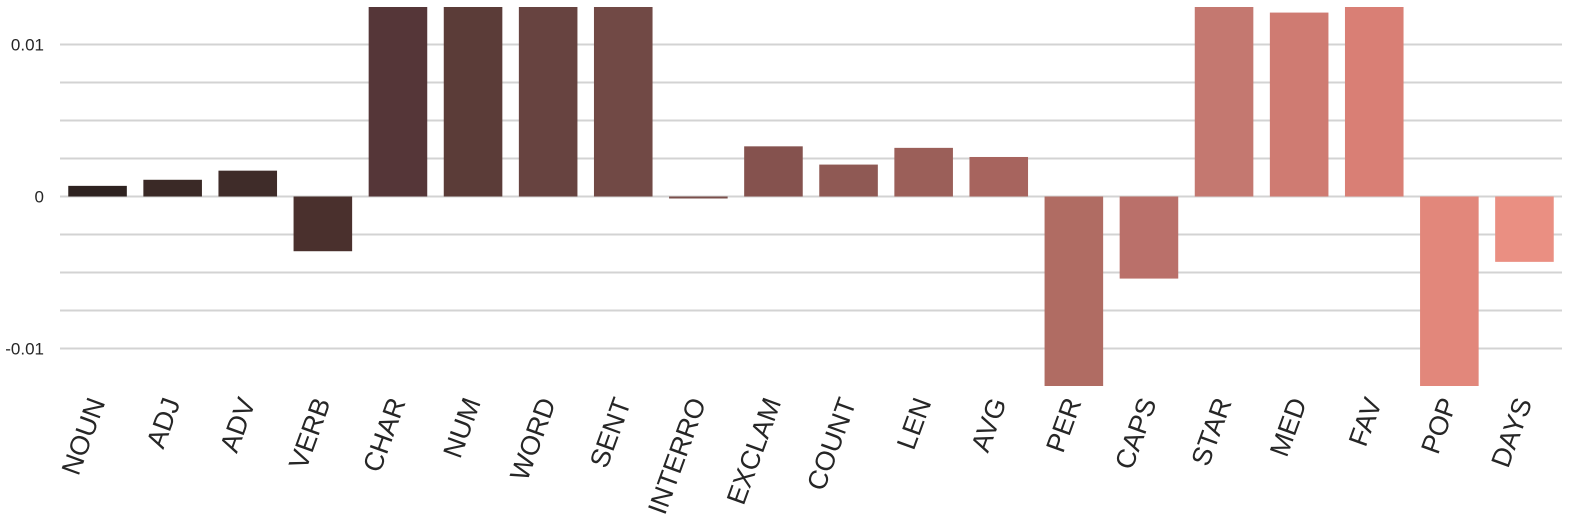 The height and width of the screenshot is (521, 1570). Describe the element at coordinates (323, 224) in the screenshot. I see `bar-verb` at that location.